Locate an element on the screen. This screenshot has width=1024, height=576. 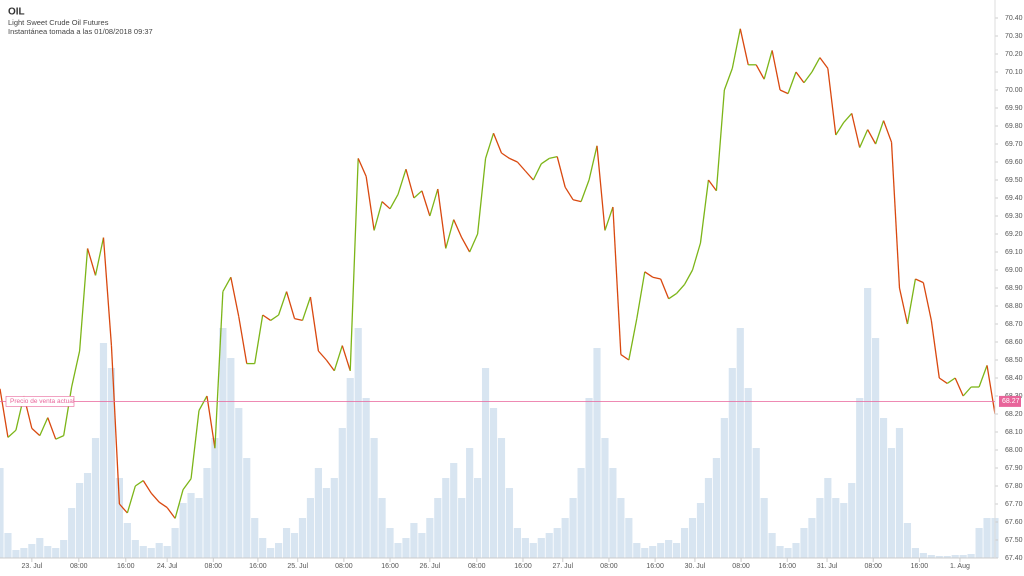
price-tag is located at coordinates (1010, 401).